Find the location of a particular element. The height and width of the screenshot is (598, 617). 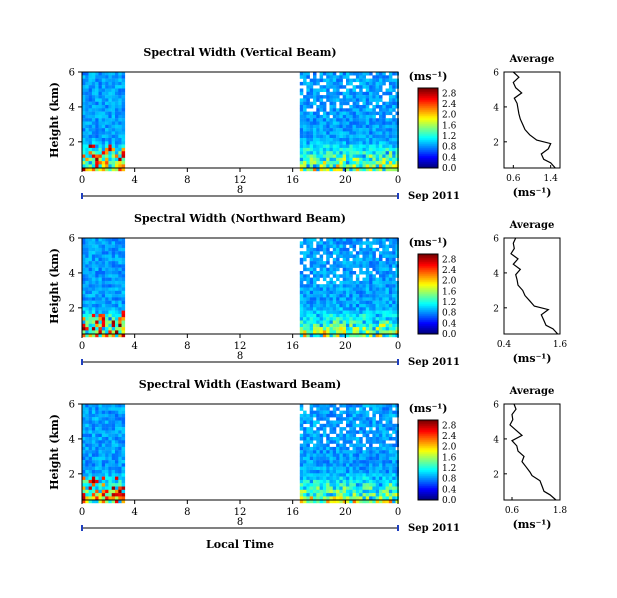

month-marker: 8 is located at coordinates (240, 190).